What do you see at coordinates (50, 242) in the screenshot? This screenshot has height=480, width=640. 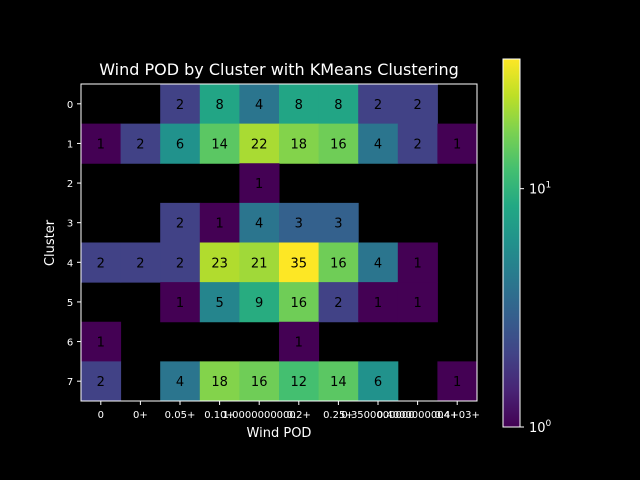 I see `y-axis-label: Cluster` at bounding box center [50, 242].